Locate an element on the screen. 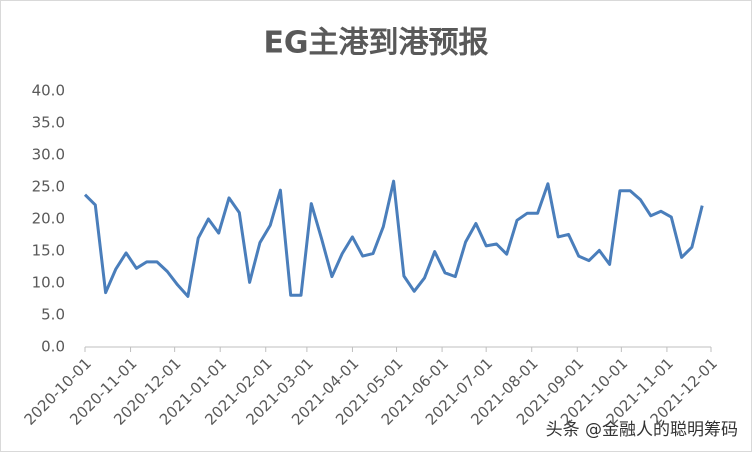 The width and height of the screenshot is (752, 452). y-tick-label: 0.0 is located at coordinates (53, 347).